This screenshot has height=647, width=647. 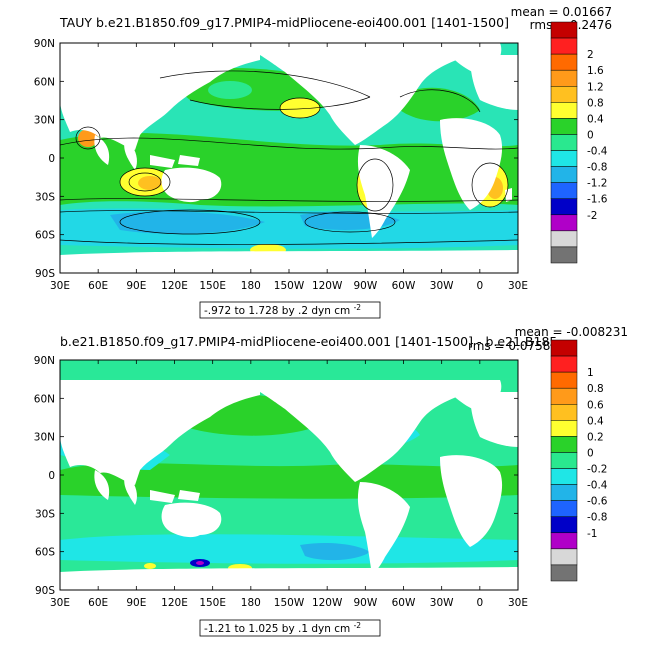 I want to click on colorbar-label: -1.2, so click(x=597, y=184).